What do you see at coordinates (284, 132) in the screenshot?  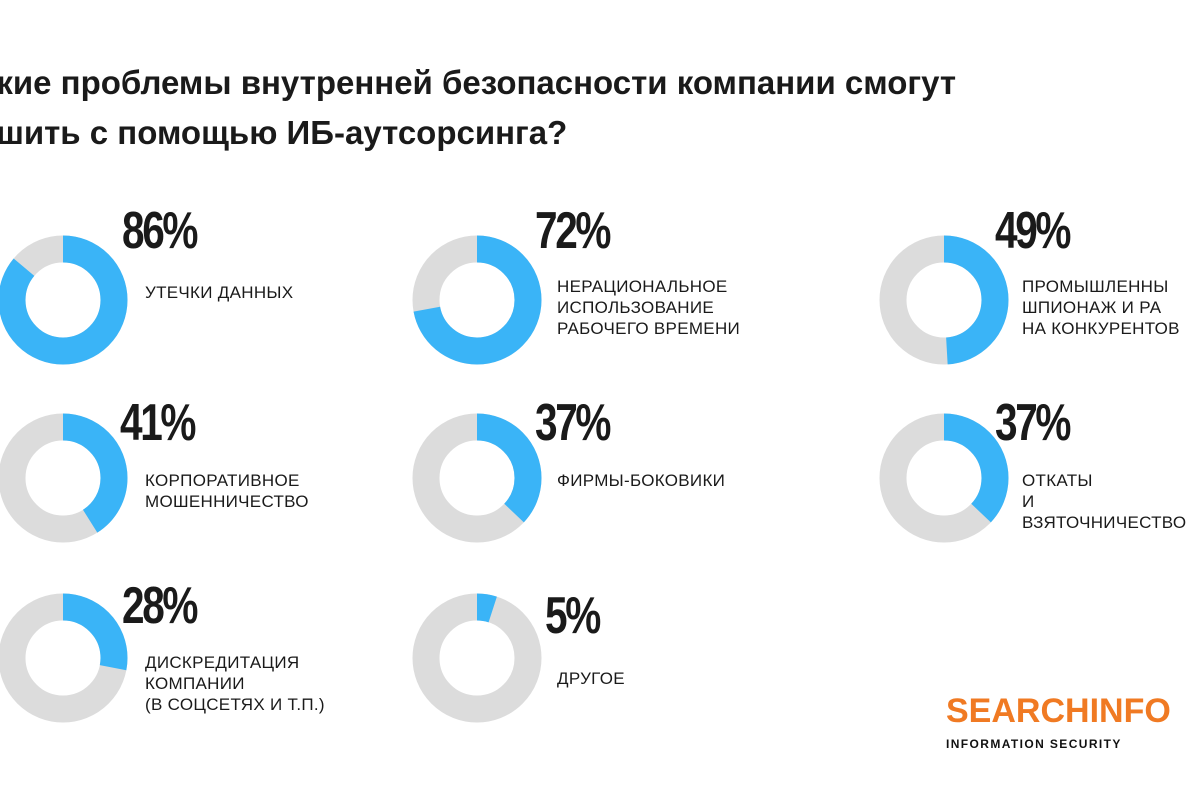 I see `title-line-2: ешить с помощью ИБ-аутсорсинга?` at bounding box center [284, 132].